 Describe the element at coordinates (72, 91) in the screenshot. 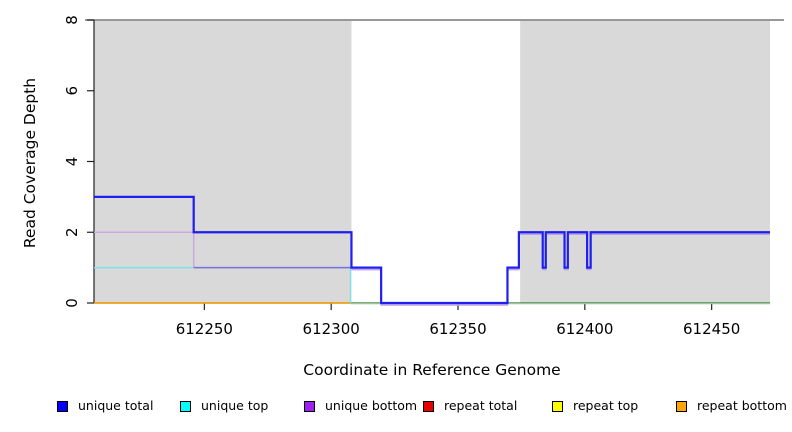

I see `y-tick-label: 6` at that location.